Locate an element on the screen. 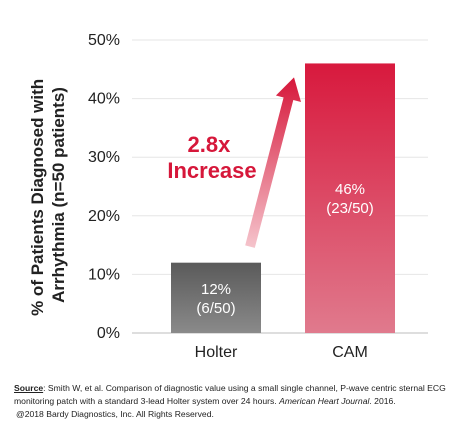 This screenshot has height=440, width=472. y-tick-label: 50% is located at coordinates (104, 40).